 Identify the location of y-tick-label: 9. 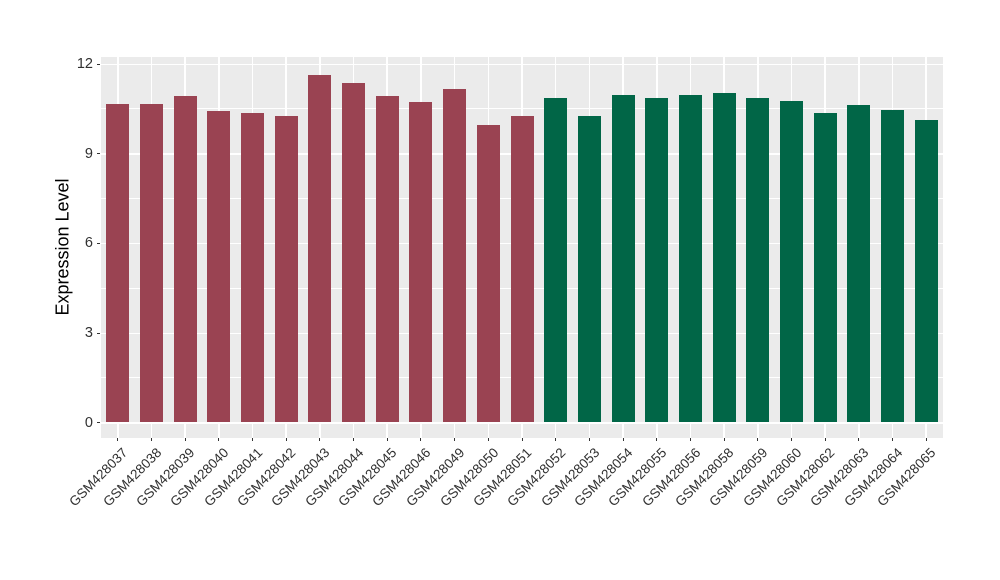
(88, 153).